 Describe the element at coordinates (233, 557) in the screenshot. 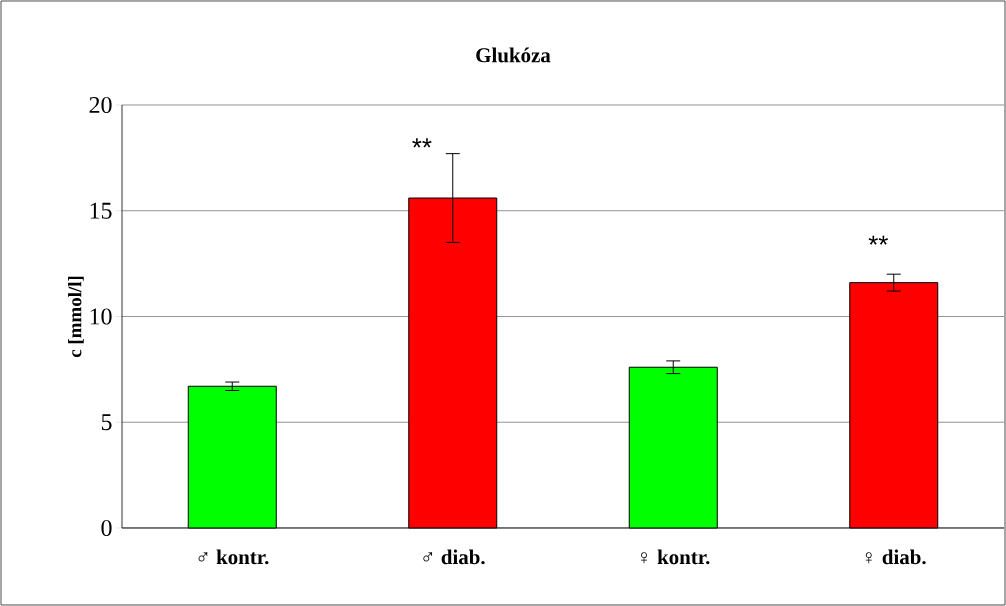

I see `x-tick-label: ♂ kontr.` at that location.